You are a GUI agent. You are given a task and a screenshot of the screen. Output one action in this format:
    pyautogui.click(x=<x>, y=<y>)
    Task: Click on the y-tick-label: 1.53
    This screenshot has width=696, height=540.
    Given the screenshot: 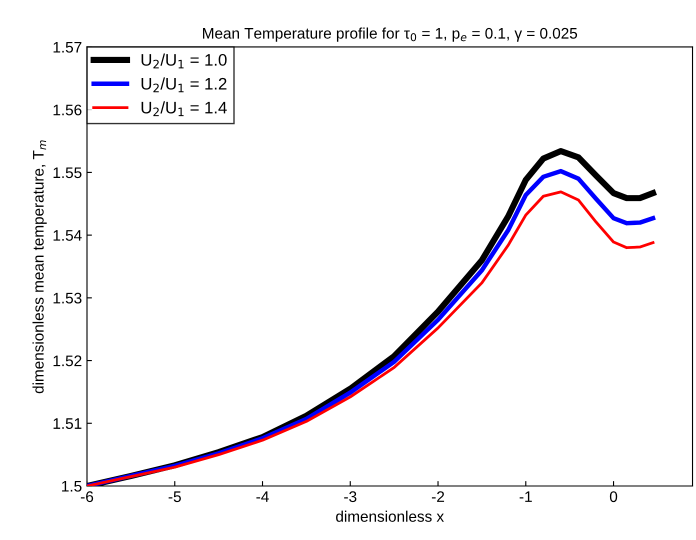 What is the action you would take?
    pyautogui.click(x=68, y=298)
    